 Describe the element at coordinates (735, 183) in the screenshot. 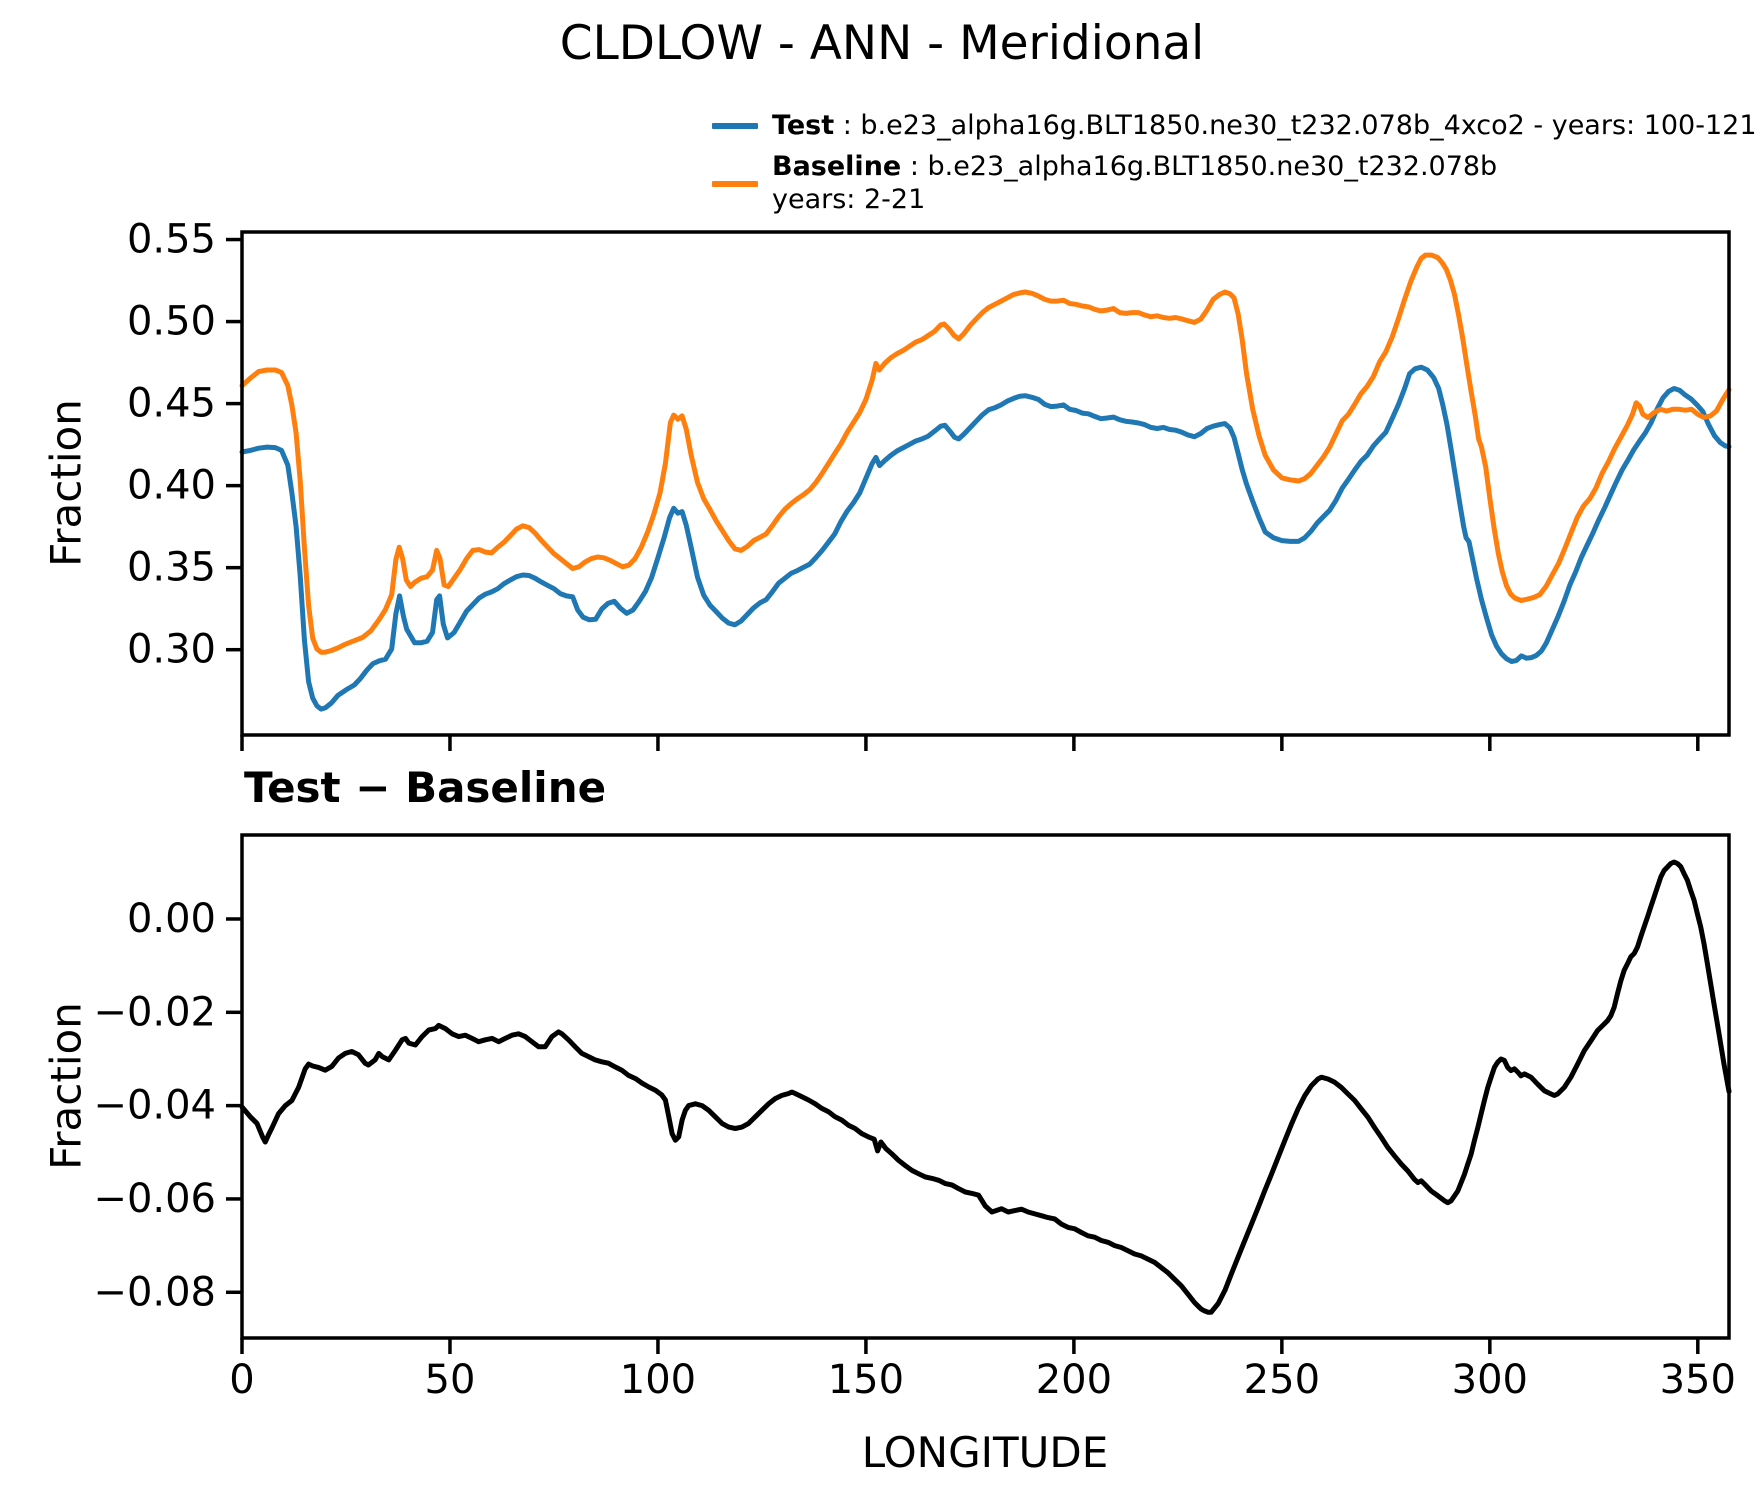

I see `baseline-line-swatch` at that location.